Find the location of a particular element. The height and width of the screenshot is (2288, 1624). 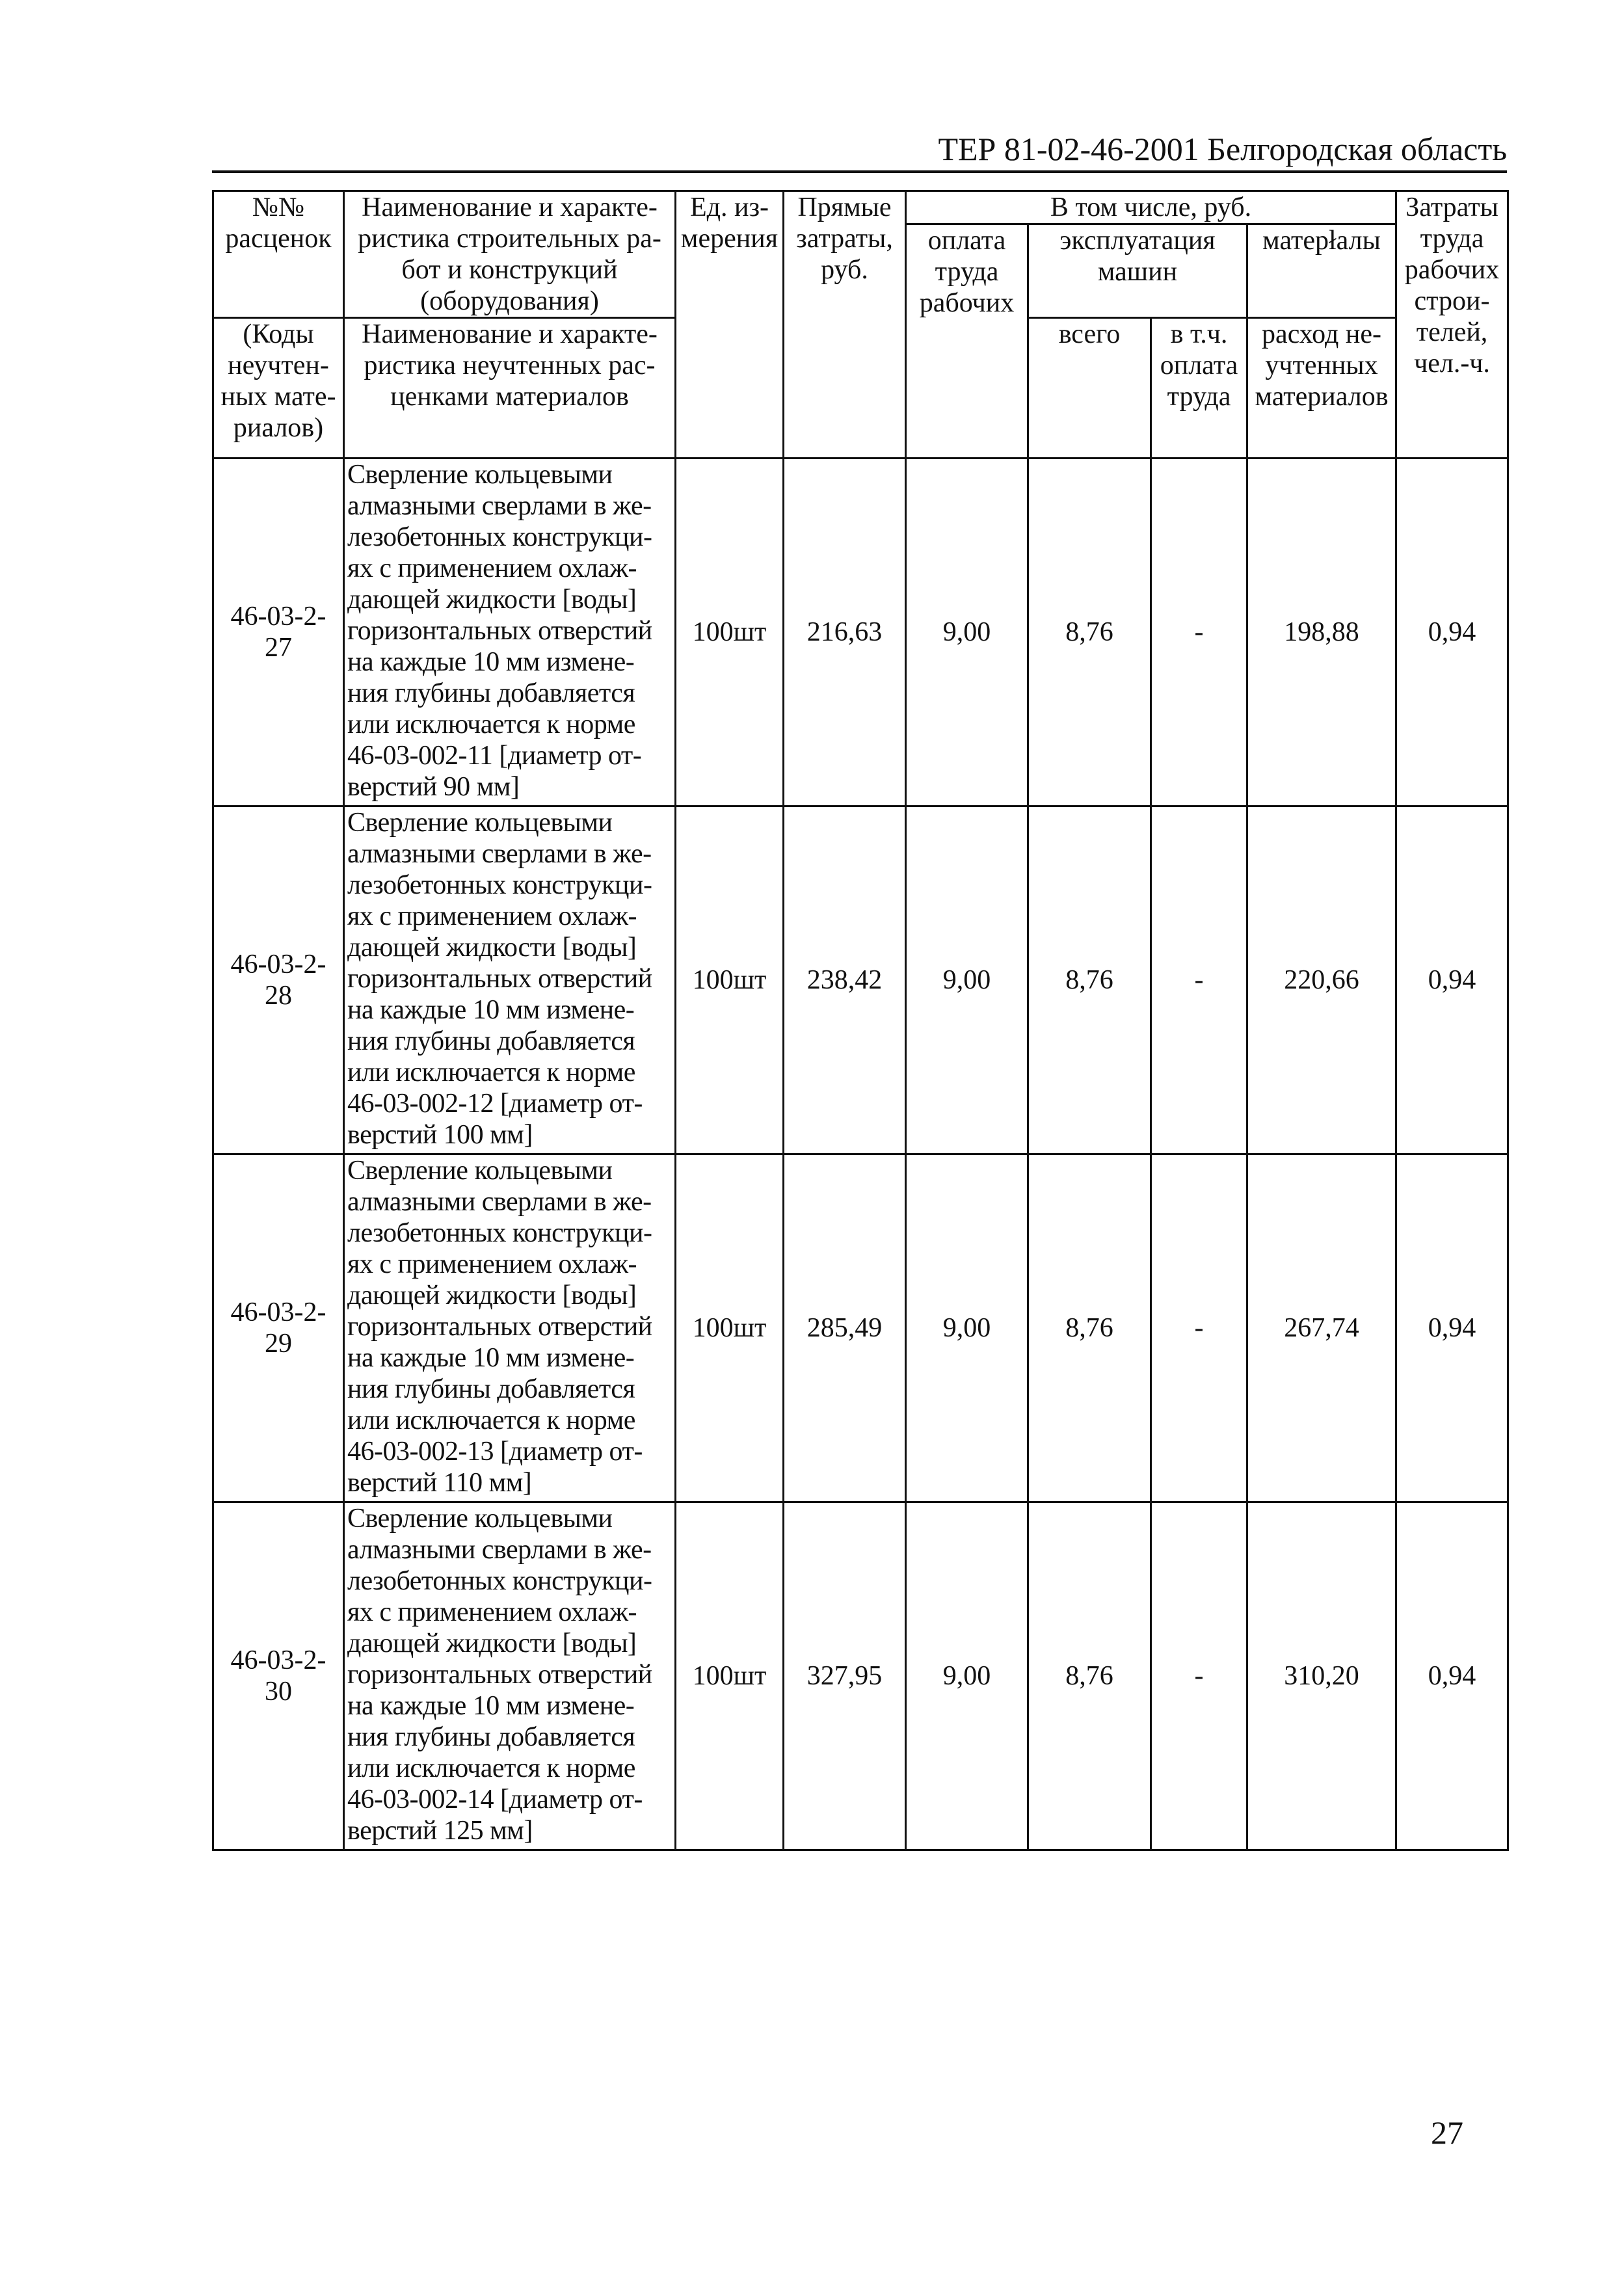

code-cell: 46-03-2- 28 is located at coordinates (278, 980).